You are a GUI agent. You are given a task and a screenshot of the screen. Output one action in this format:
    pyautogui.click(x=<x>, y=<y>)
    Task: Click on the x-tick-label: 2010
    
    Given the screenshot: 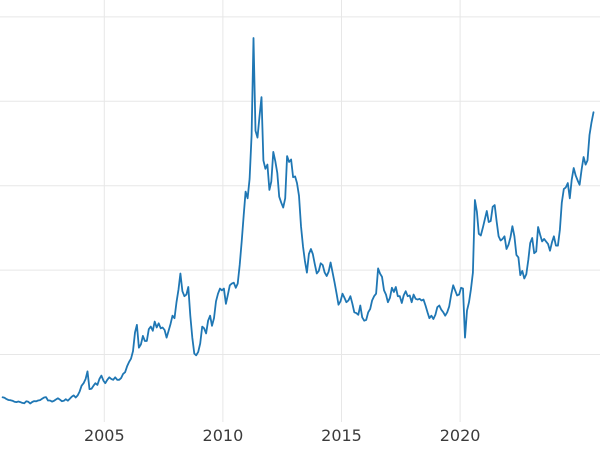 What is the action you would take?
    pyautogui.click(x=223, y=435)
    